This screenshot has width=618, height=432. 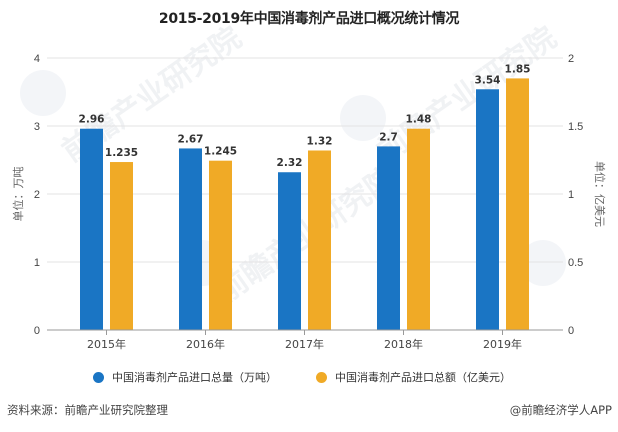 I want to click on source-note: 资料来源：前瞻产业研究院整理, so click(x=87, y=410).